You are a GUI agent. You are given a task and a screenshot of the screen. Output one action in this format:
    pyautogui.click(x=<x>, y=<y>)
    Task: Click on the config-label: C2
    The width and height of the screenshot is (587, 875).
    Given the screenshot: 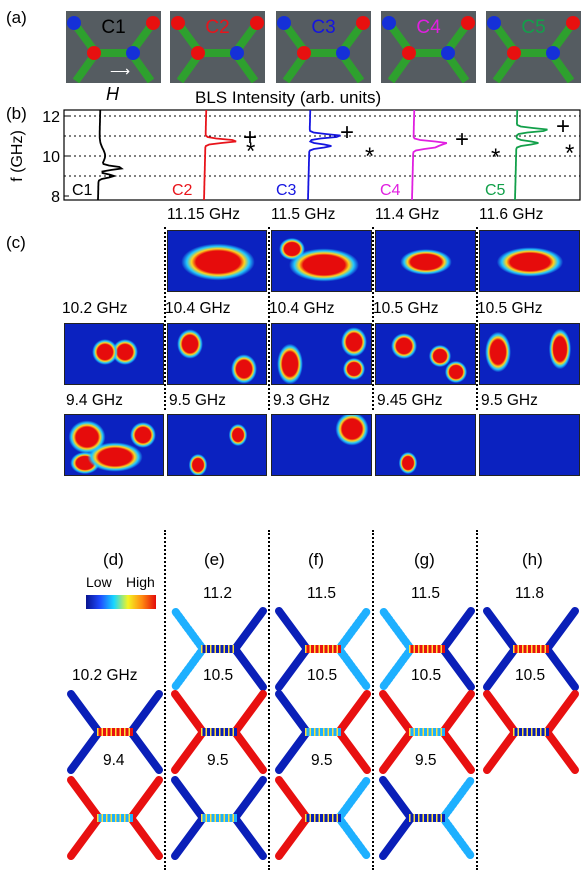 What is the action you would take?
    pyautogui.click(x=217, y=27)
    